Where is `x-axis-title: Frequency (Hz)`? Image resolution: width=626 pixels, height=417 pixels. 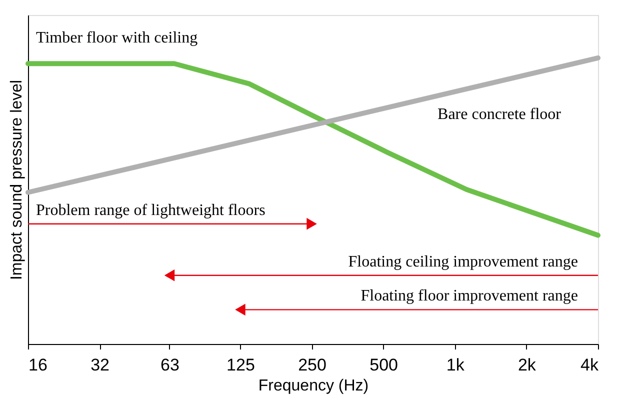 x-axis-title: Frequency (Hz) is located at coordinates (313, 386).